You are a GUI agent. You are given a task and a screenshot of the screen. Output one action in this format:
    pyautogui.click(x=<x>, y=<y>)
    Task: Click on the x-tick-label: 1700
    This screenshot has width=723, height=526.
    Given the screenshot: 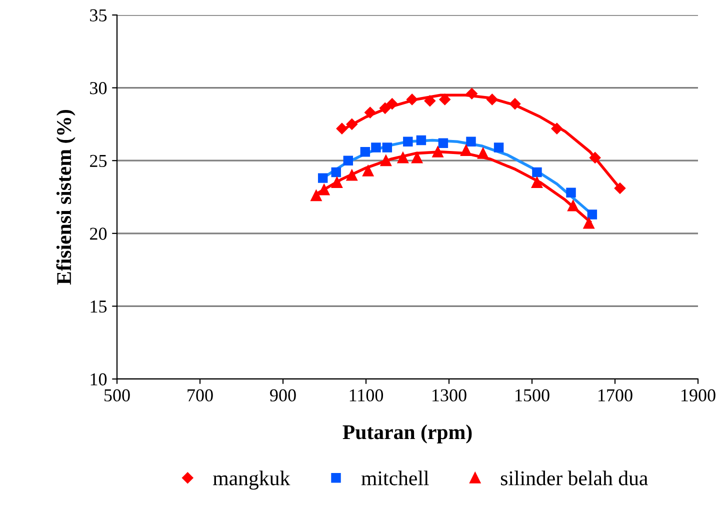 What is the action you would take?
    pyautogui.click(x=615, y=395)
    